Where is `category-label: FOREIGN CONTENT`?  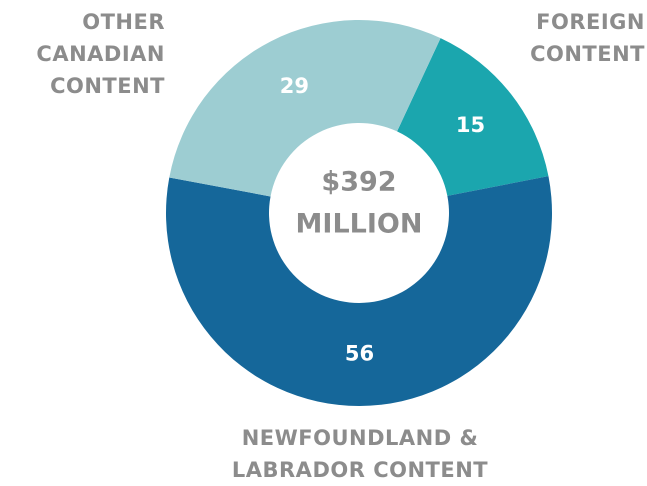 category-label: FOREIGN CONTENT is located at coordinates (587, 38).